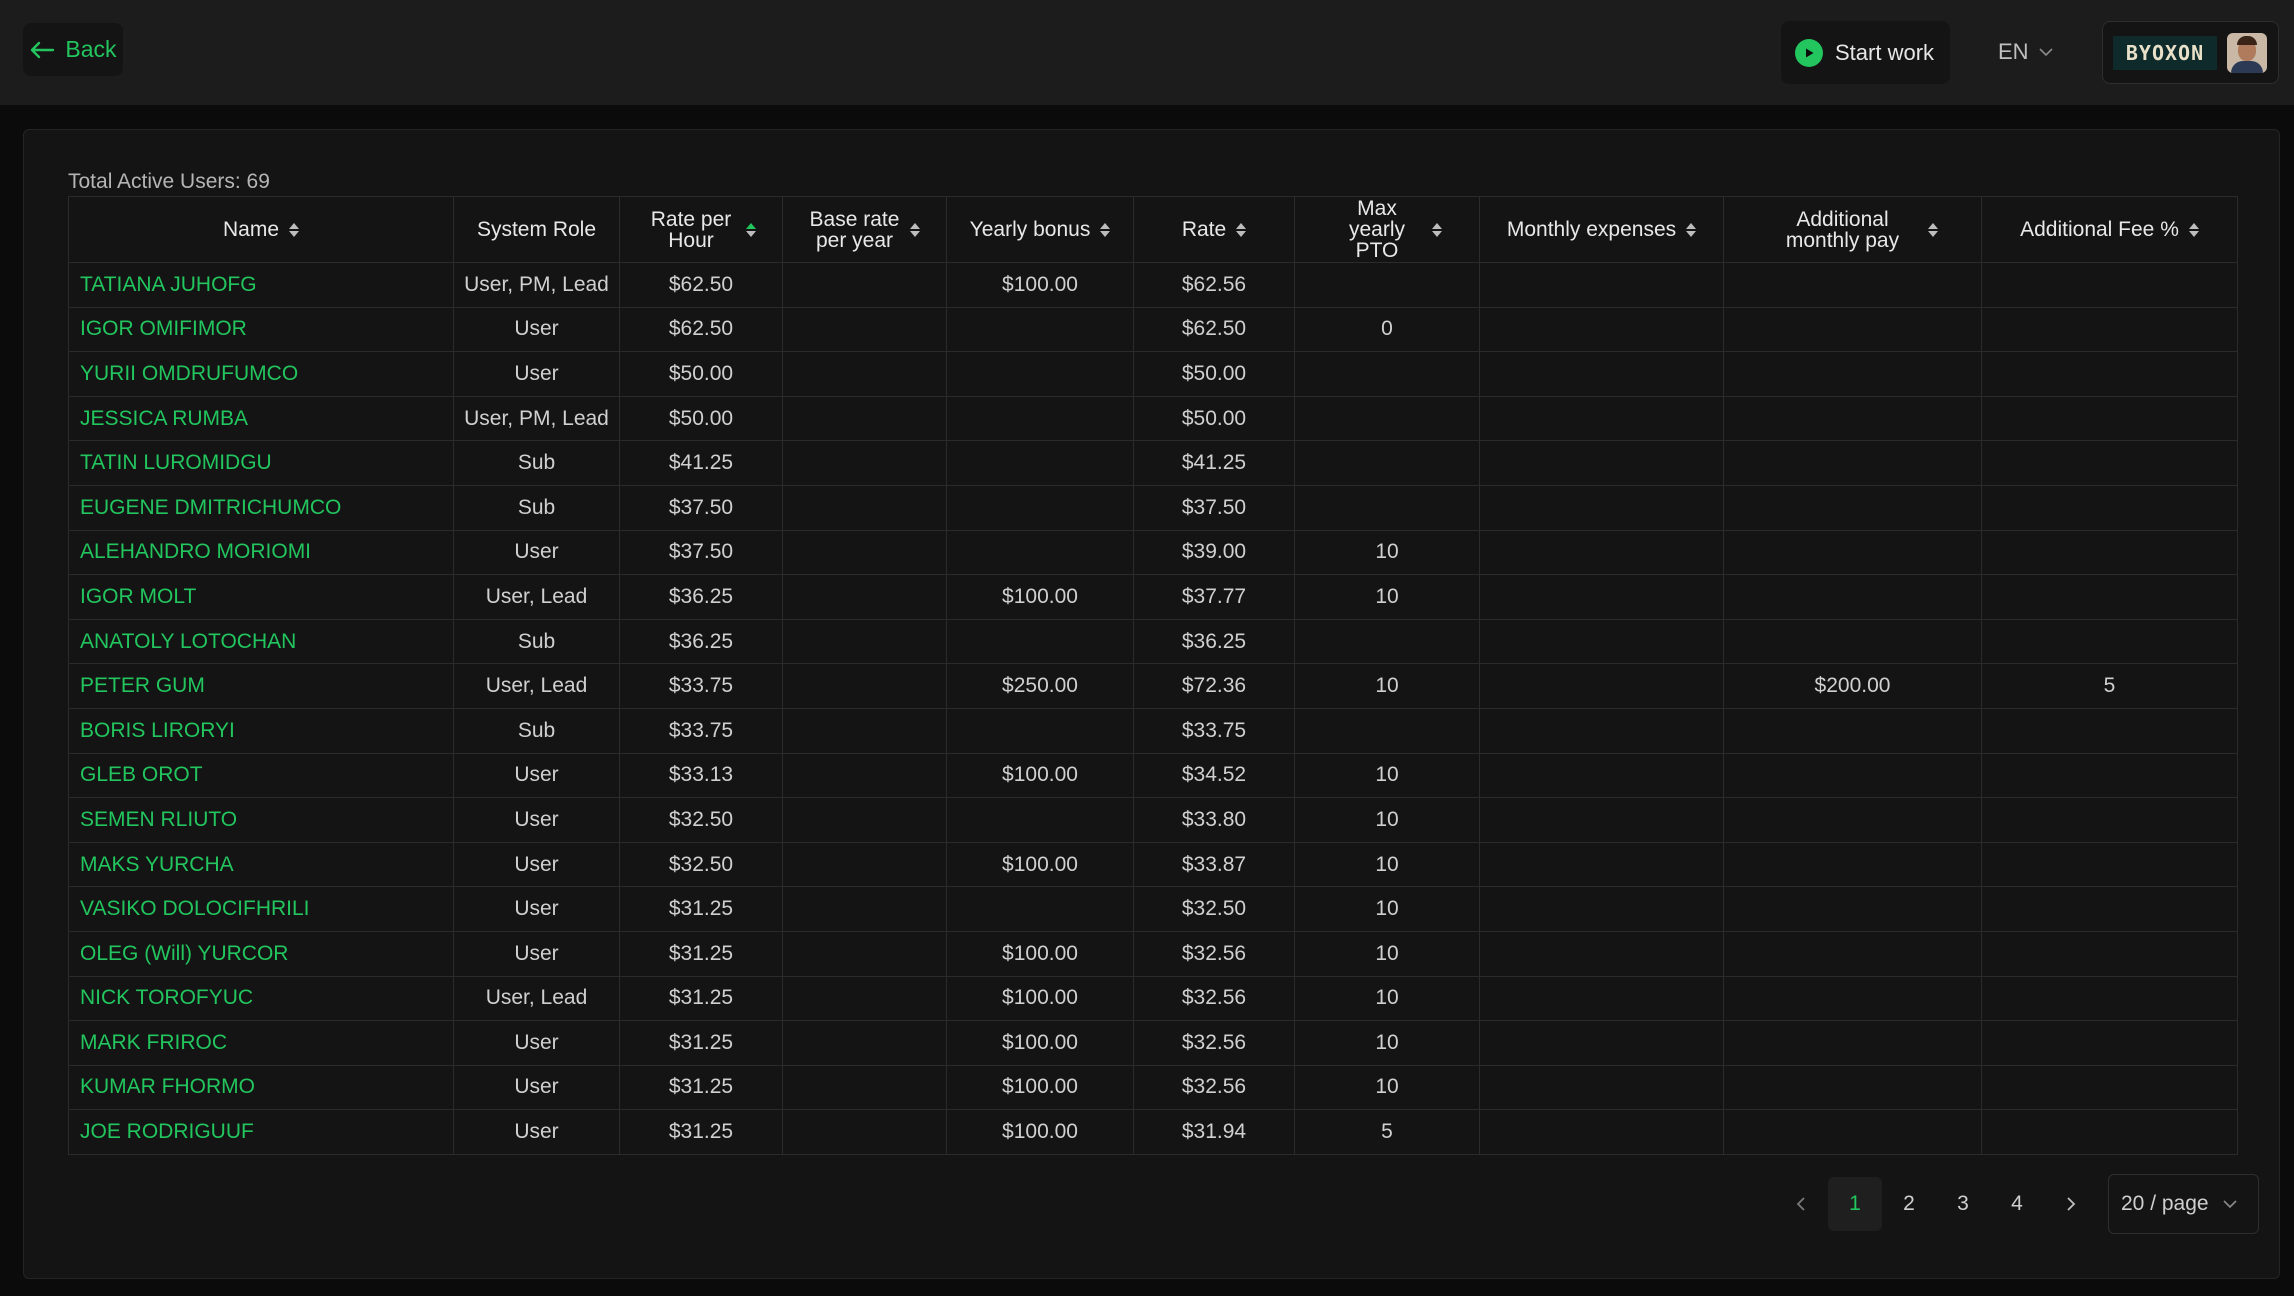  I want to click on column-header: Additional Fee %, so click(2109, 229).